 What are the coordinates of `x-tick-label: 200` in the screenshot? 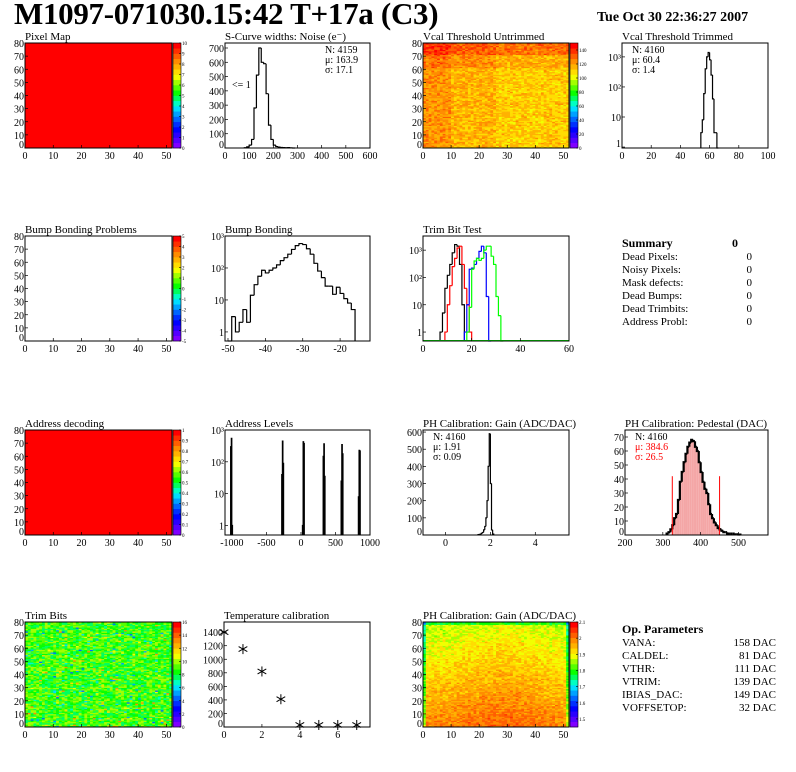 It's located at (625, 543).